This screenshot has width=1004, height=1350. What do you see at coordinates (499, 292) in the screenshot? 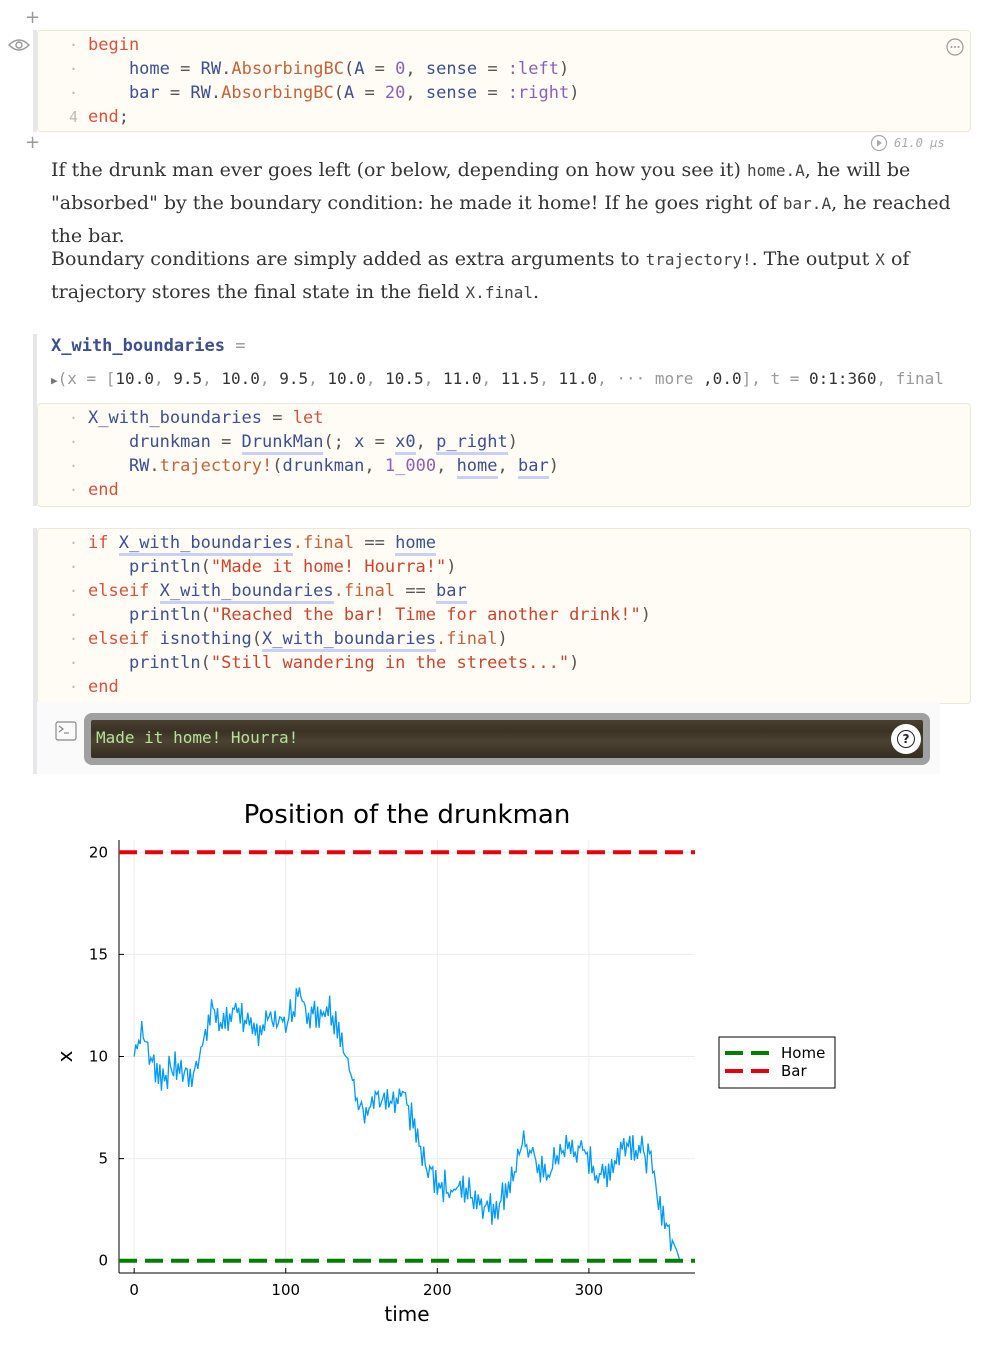
I see `inline-code: X.final` at bounding box center [499, 292].